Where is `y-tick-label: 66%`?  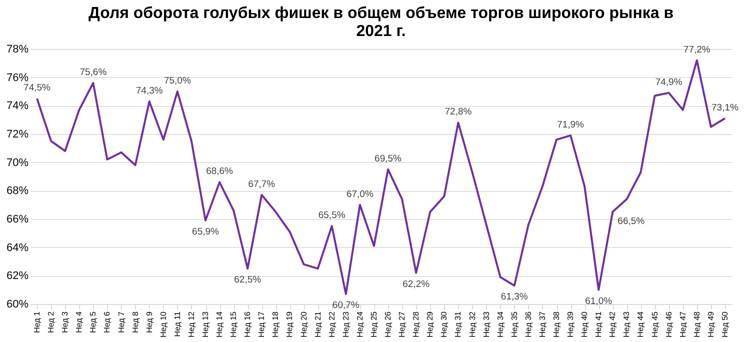
y-tick-label: 66% is located at coordinates (17, 220).